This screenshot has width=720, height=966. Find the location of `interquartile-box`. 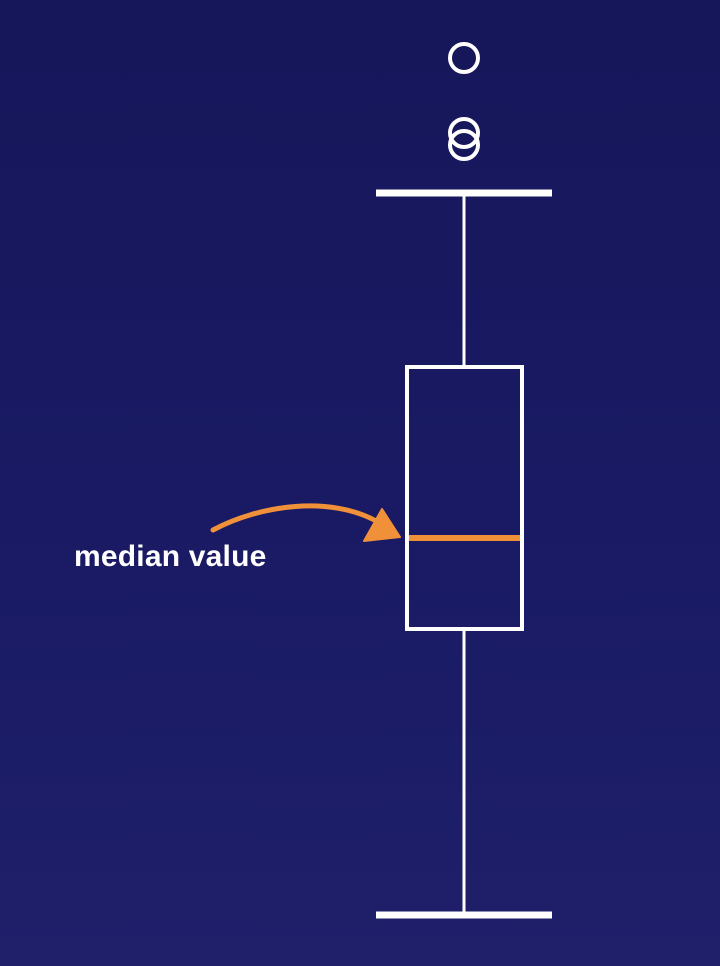

interquartile-box is located at coordinates (464, 498).